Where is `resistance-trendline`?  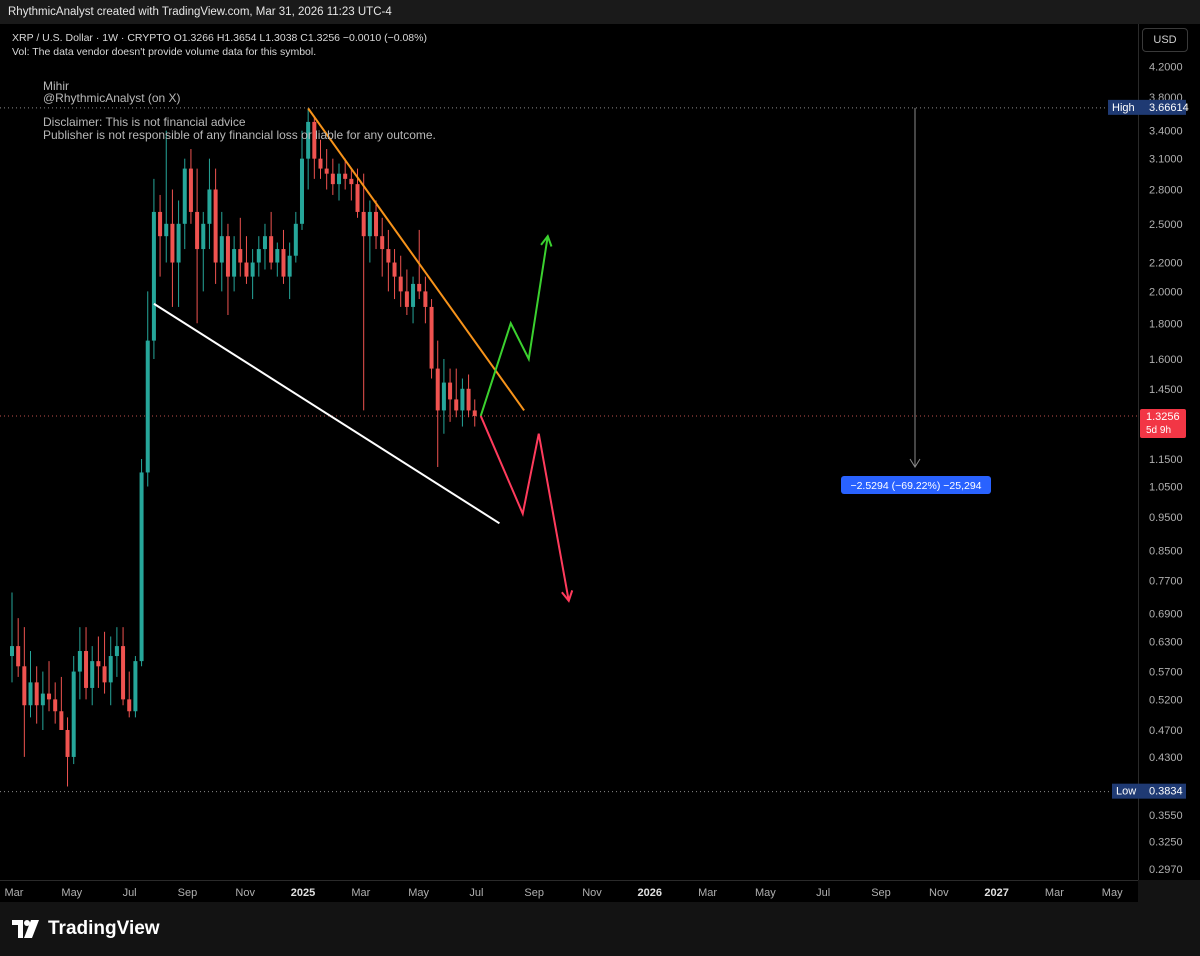 resistance-trendline is located at coordinates (416, 259).